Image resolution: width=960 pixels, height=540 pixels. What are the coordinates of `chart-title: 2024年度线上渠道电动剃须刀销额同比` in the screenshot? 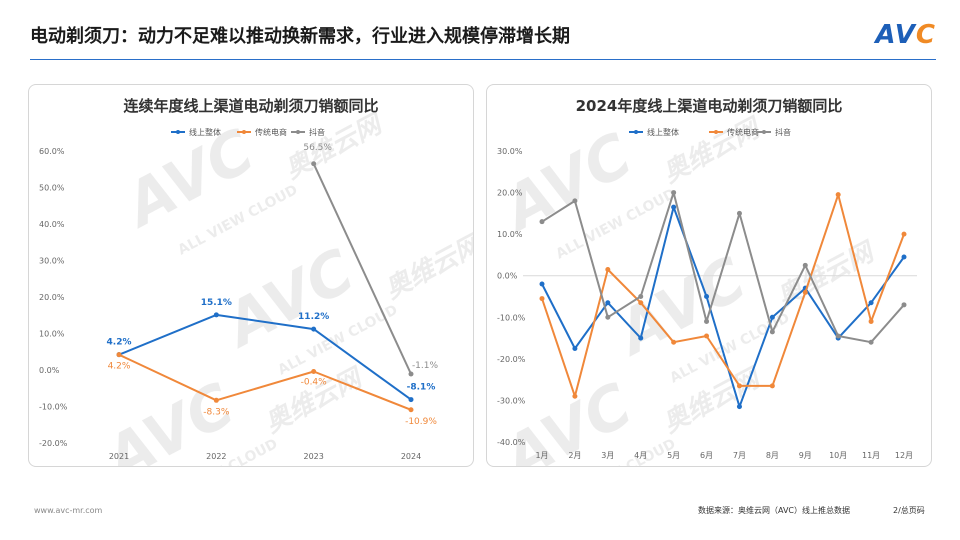 It's located at (709, 106).